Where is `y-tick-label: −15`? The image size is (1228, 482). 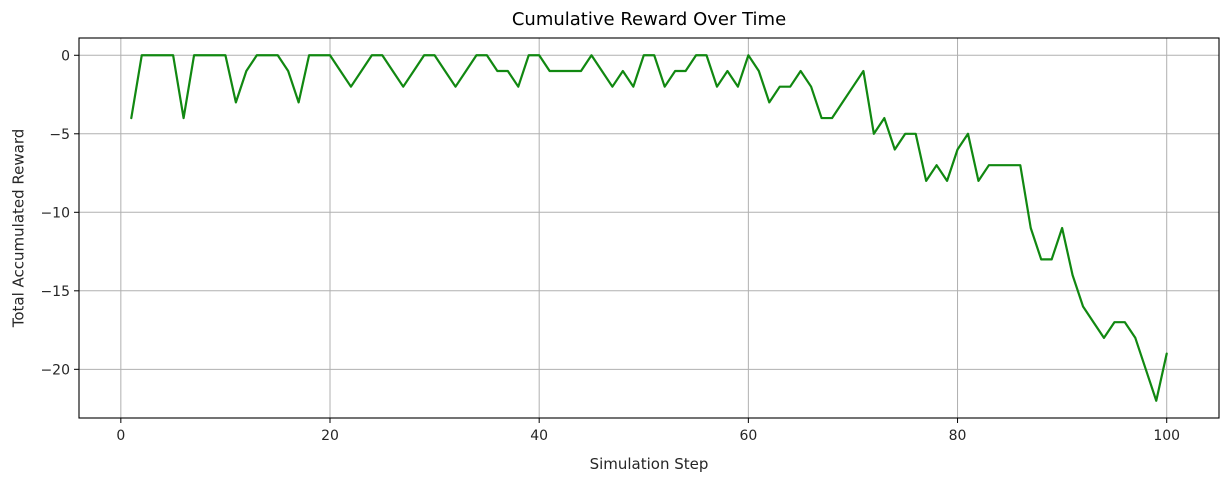 y-tick-label: −15 is located at coordinates (55, 292).